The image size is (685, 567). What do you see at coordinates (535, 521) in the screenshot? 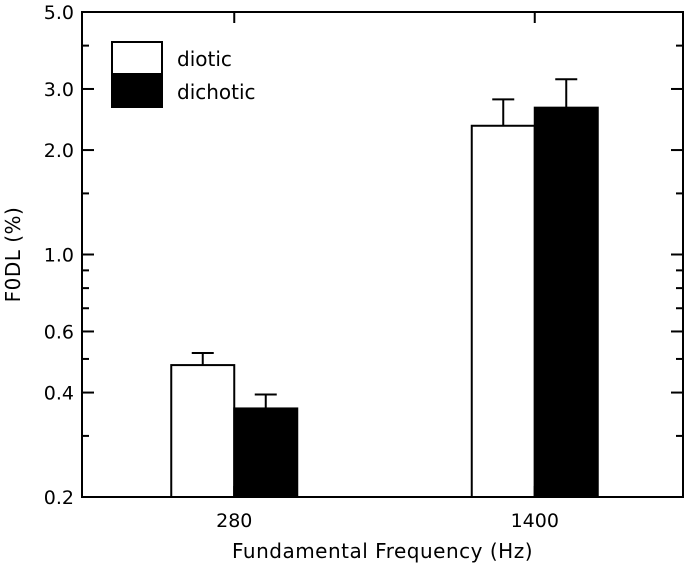
I see `x-tick-label: 1400` at bounding box center [535, 521].